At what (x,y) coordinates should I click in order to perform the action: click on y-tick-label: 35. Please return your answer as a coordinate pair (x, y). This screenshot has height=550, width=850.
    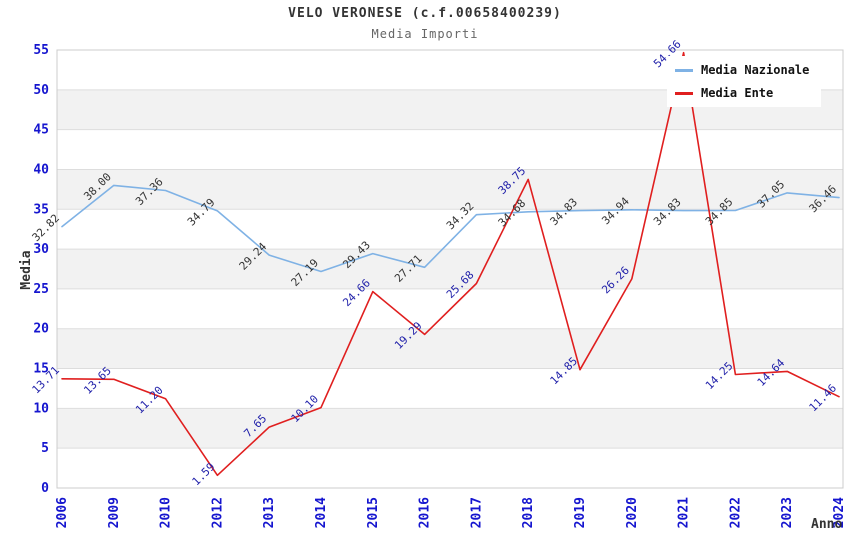
    Looking at the image, I should click on (41, 209).